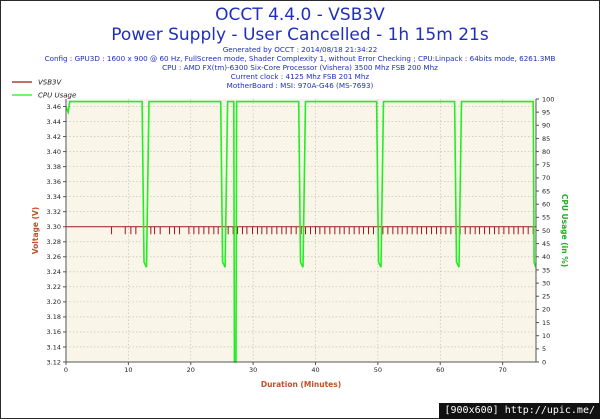 The image size is (600, 419). Describe the element at coordinates (54, 227) in the screenshot. I see `y-tick-label: 3.30` at that location.